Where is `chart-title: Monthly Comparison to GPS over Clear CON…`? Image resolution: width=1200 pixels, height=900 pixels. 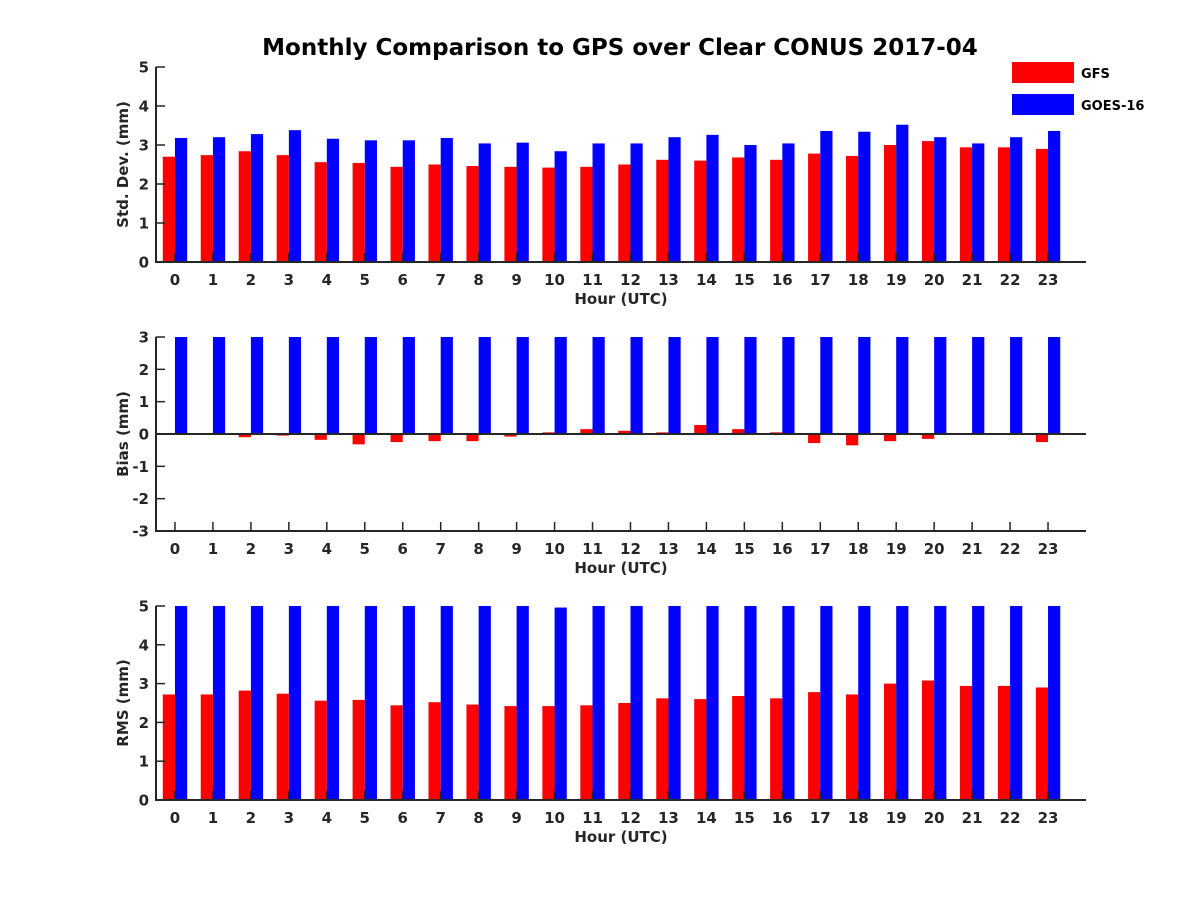
chart-title: Monthly Comparison to GPS over Clear CON… is located at coordinates (620, 48).